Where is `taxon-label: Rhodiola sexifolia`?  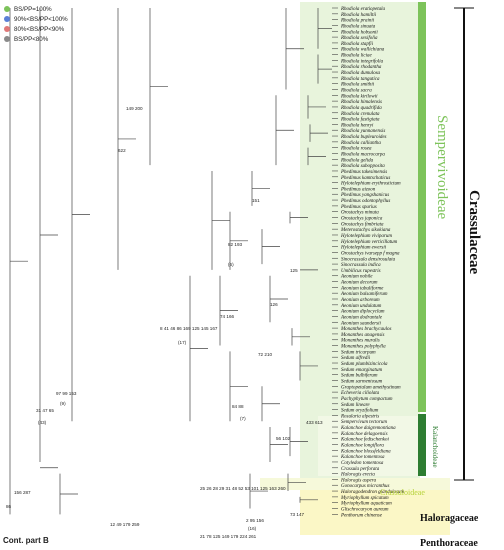
taxon-label: Rhodiola sexifolia is located at coordinates (359, 38).